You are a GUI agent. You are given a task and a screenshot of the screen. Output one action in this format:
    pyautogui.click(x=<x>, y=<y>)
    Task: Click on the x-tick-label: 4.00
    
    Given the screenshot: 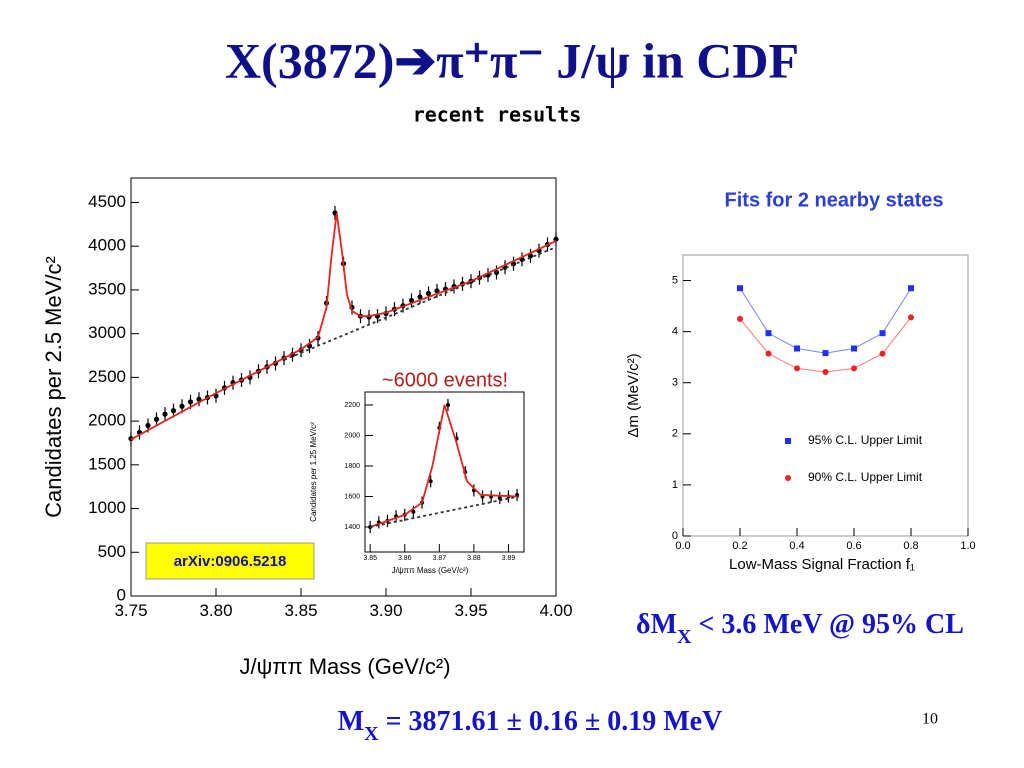 What is the action you would take?
    pyautogui.click(x=555, y=610)
    